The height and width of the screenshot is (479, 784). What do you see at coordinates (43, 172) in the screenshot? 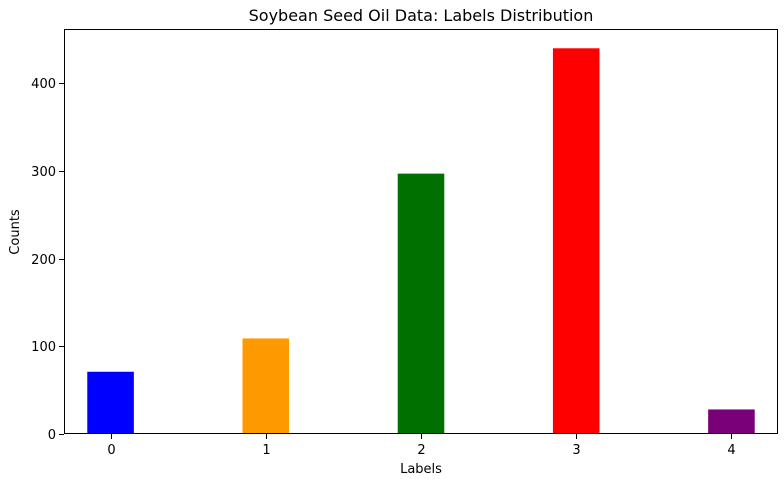
I see `y-tick-label: 300` at bounding box center [43, 172].